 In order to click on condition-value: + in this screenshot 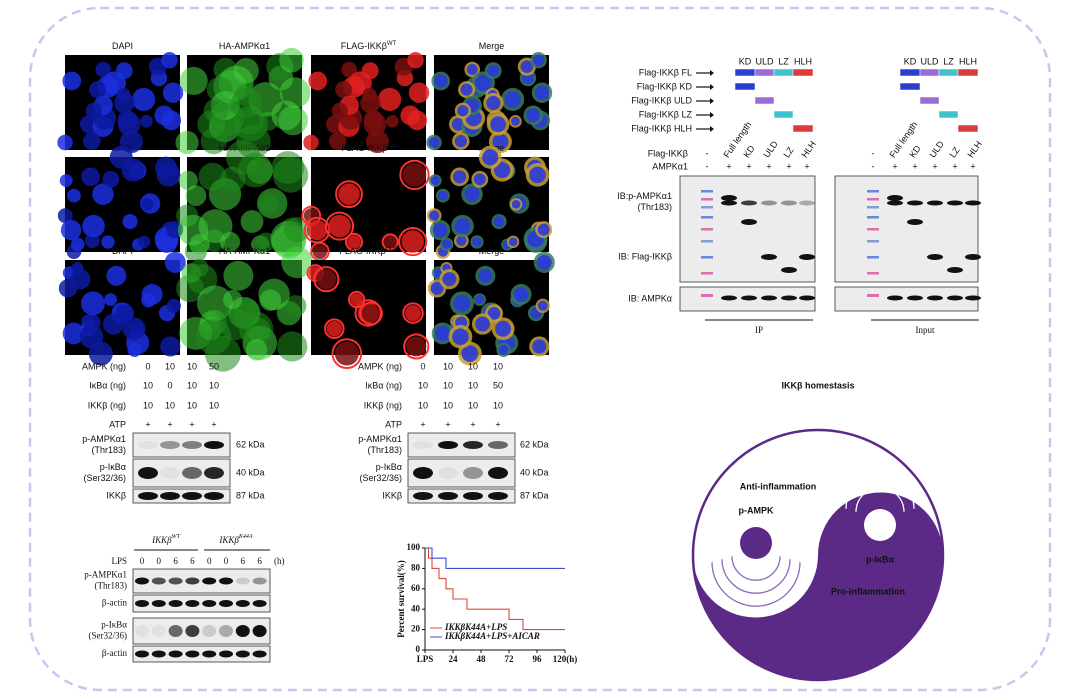, I will do `click(447, 424)`.